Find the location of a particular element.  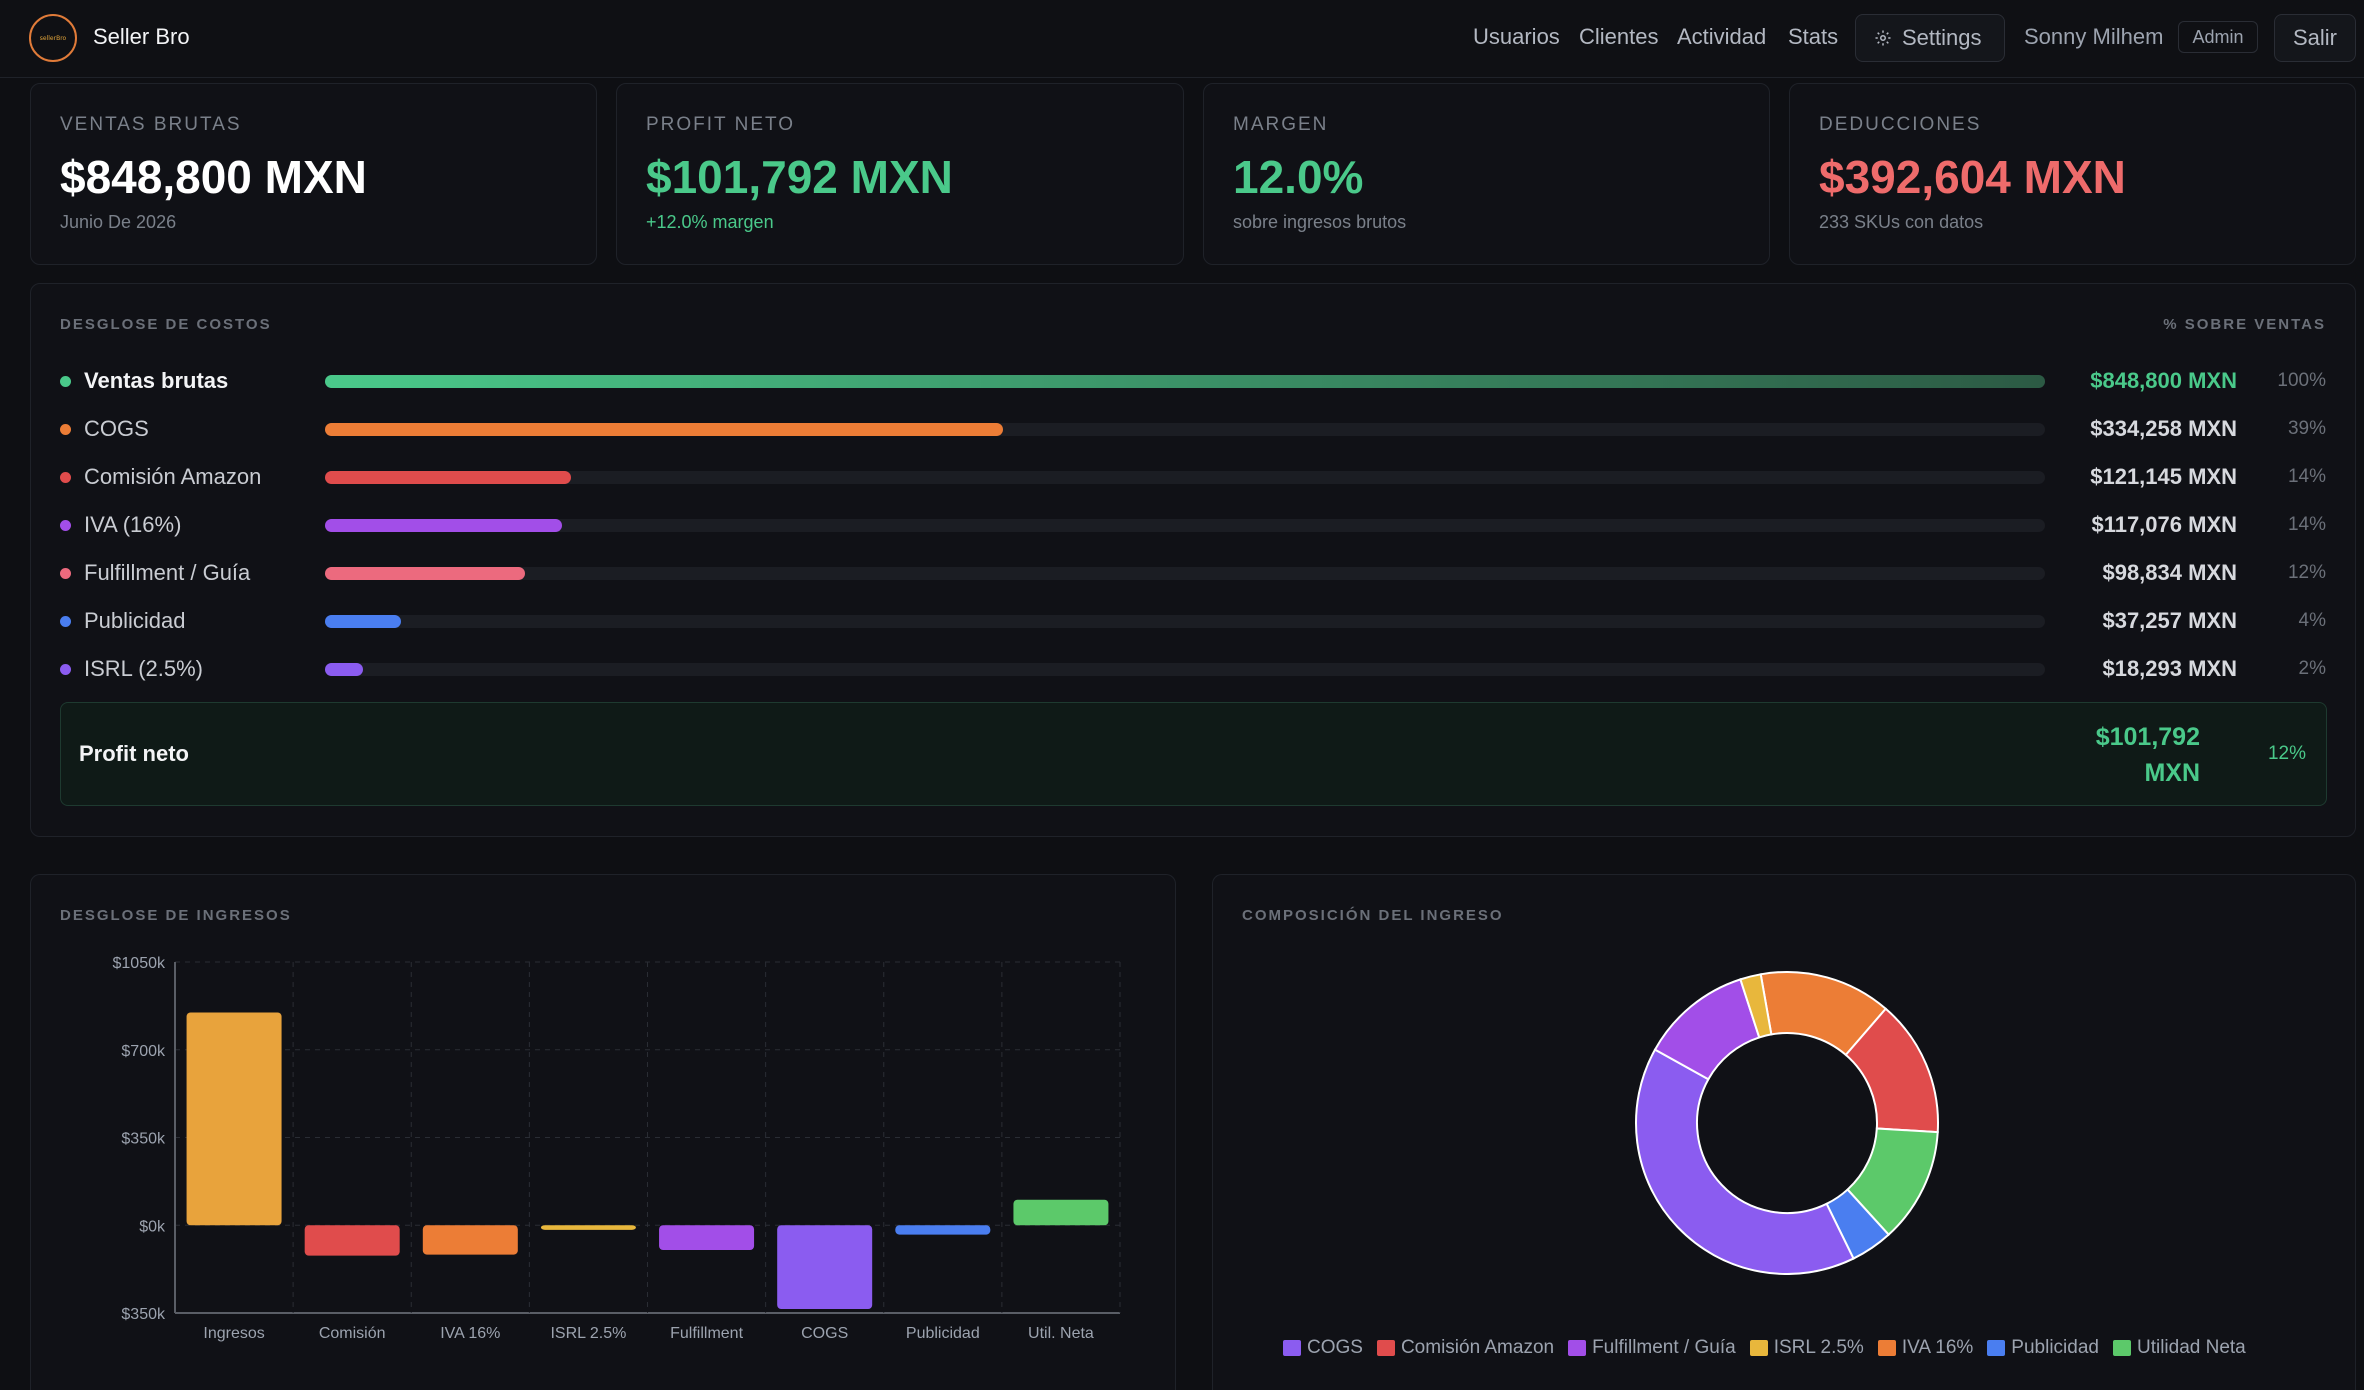

legend-label: Comisión Amazon is located at coordinates (1477, 1347).